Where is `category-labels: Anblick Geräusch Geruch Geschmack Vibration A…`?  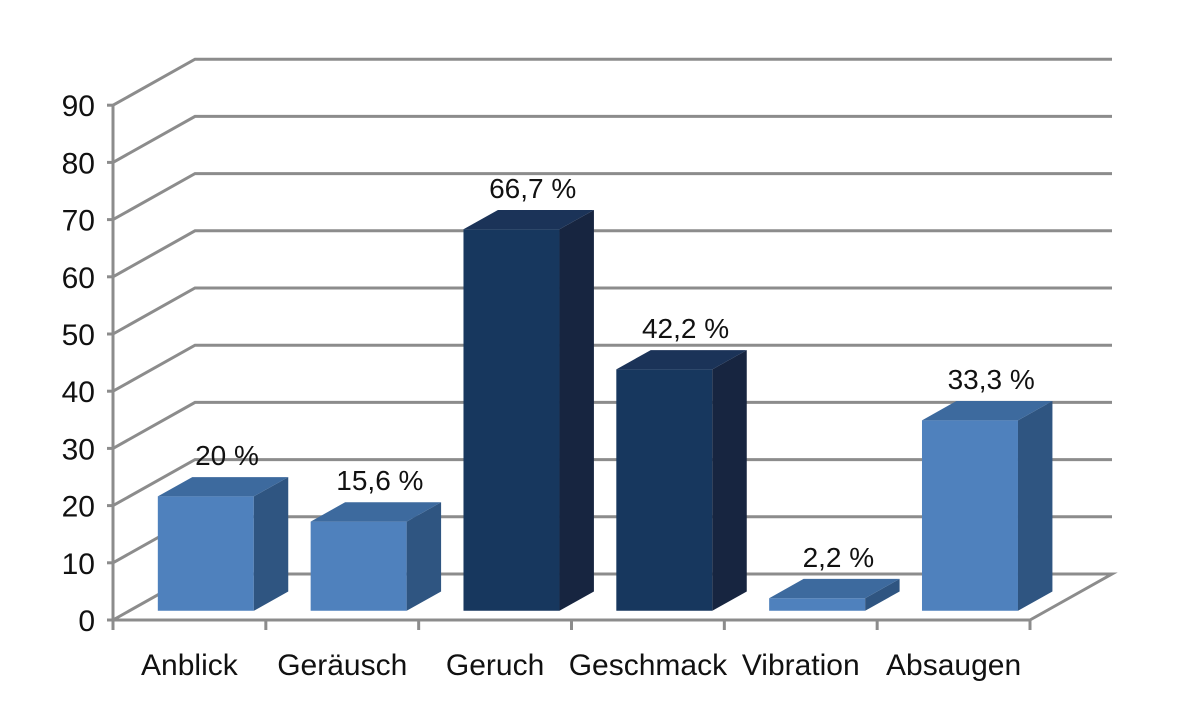 category-labels: Anblick Geräusch Geruch Geschmack Vibration A… is located at coordinates (581, 665).